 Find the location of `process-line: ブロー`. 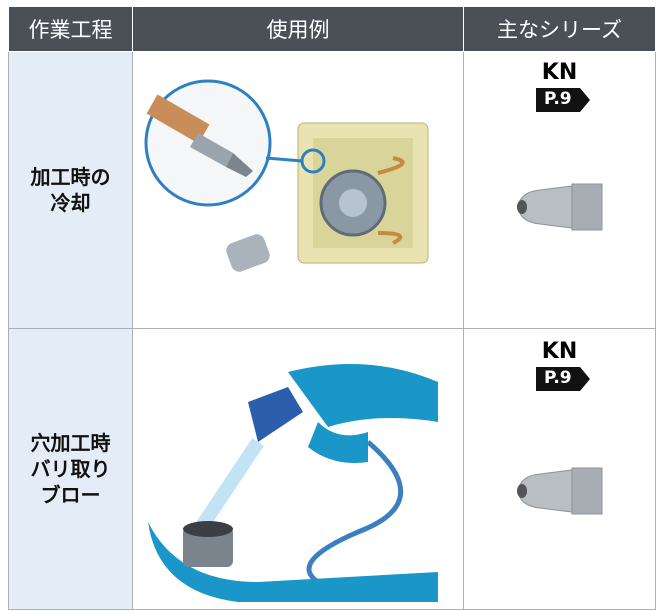

process-line: ブロー is located at coordinates (70, 495).